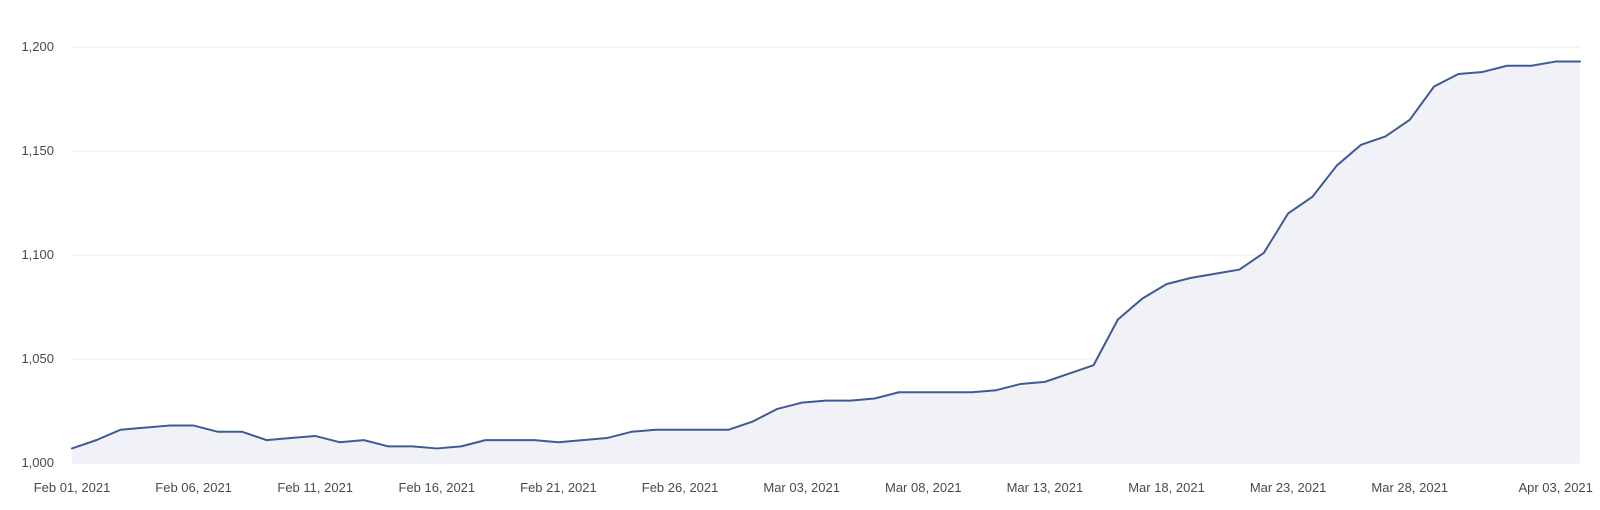  What do you see at coordinates (558, 487) in the screenshot?
I see `x-tick-label: Feb 21, 2021` at bounding box center [558, 487].